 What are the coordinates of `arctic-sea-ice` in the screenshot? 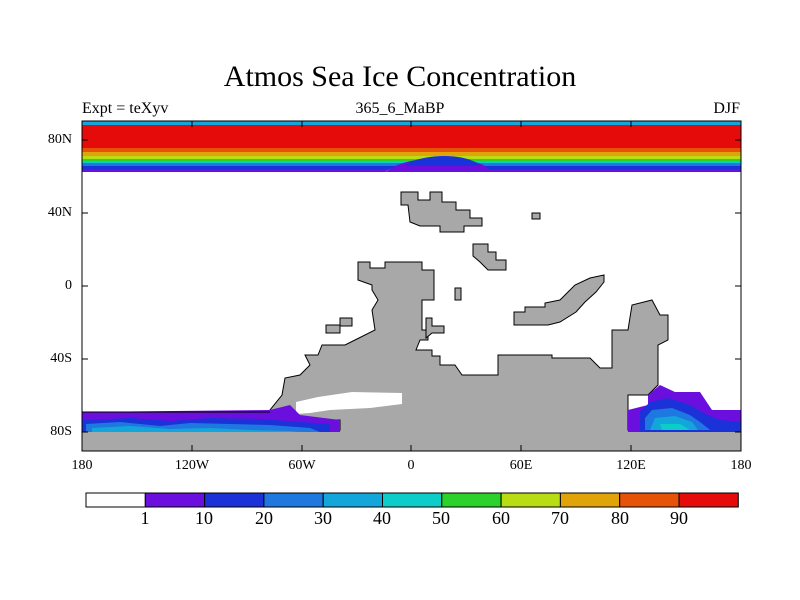 It's located at (411, 146).